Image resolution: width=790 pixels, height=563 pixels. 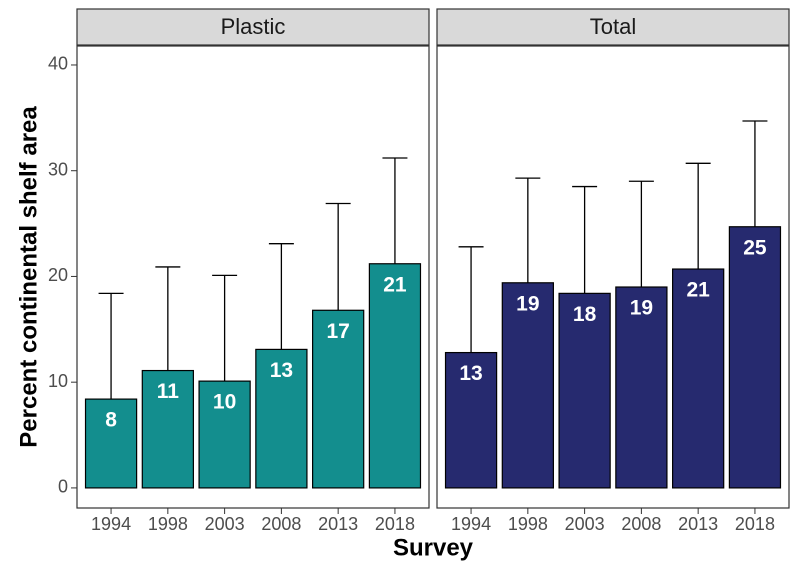 I want to click on value-label: 18, so click(x=585, y=314).